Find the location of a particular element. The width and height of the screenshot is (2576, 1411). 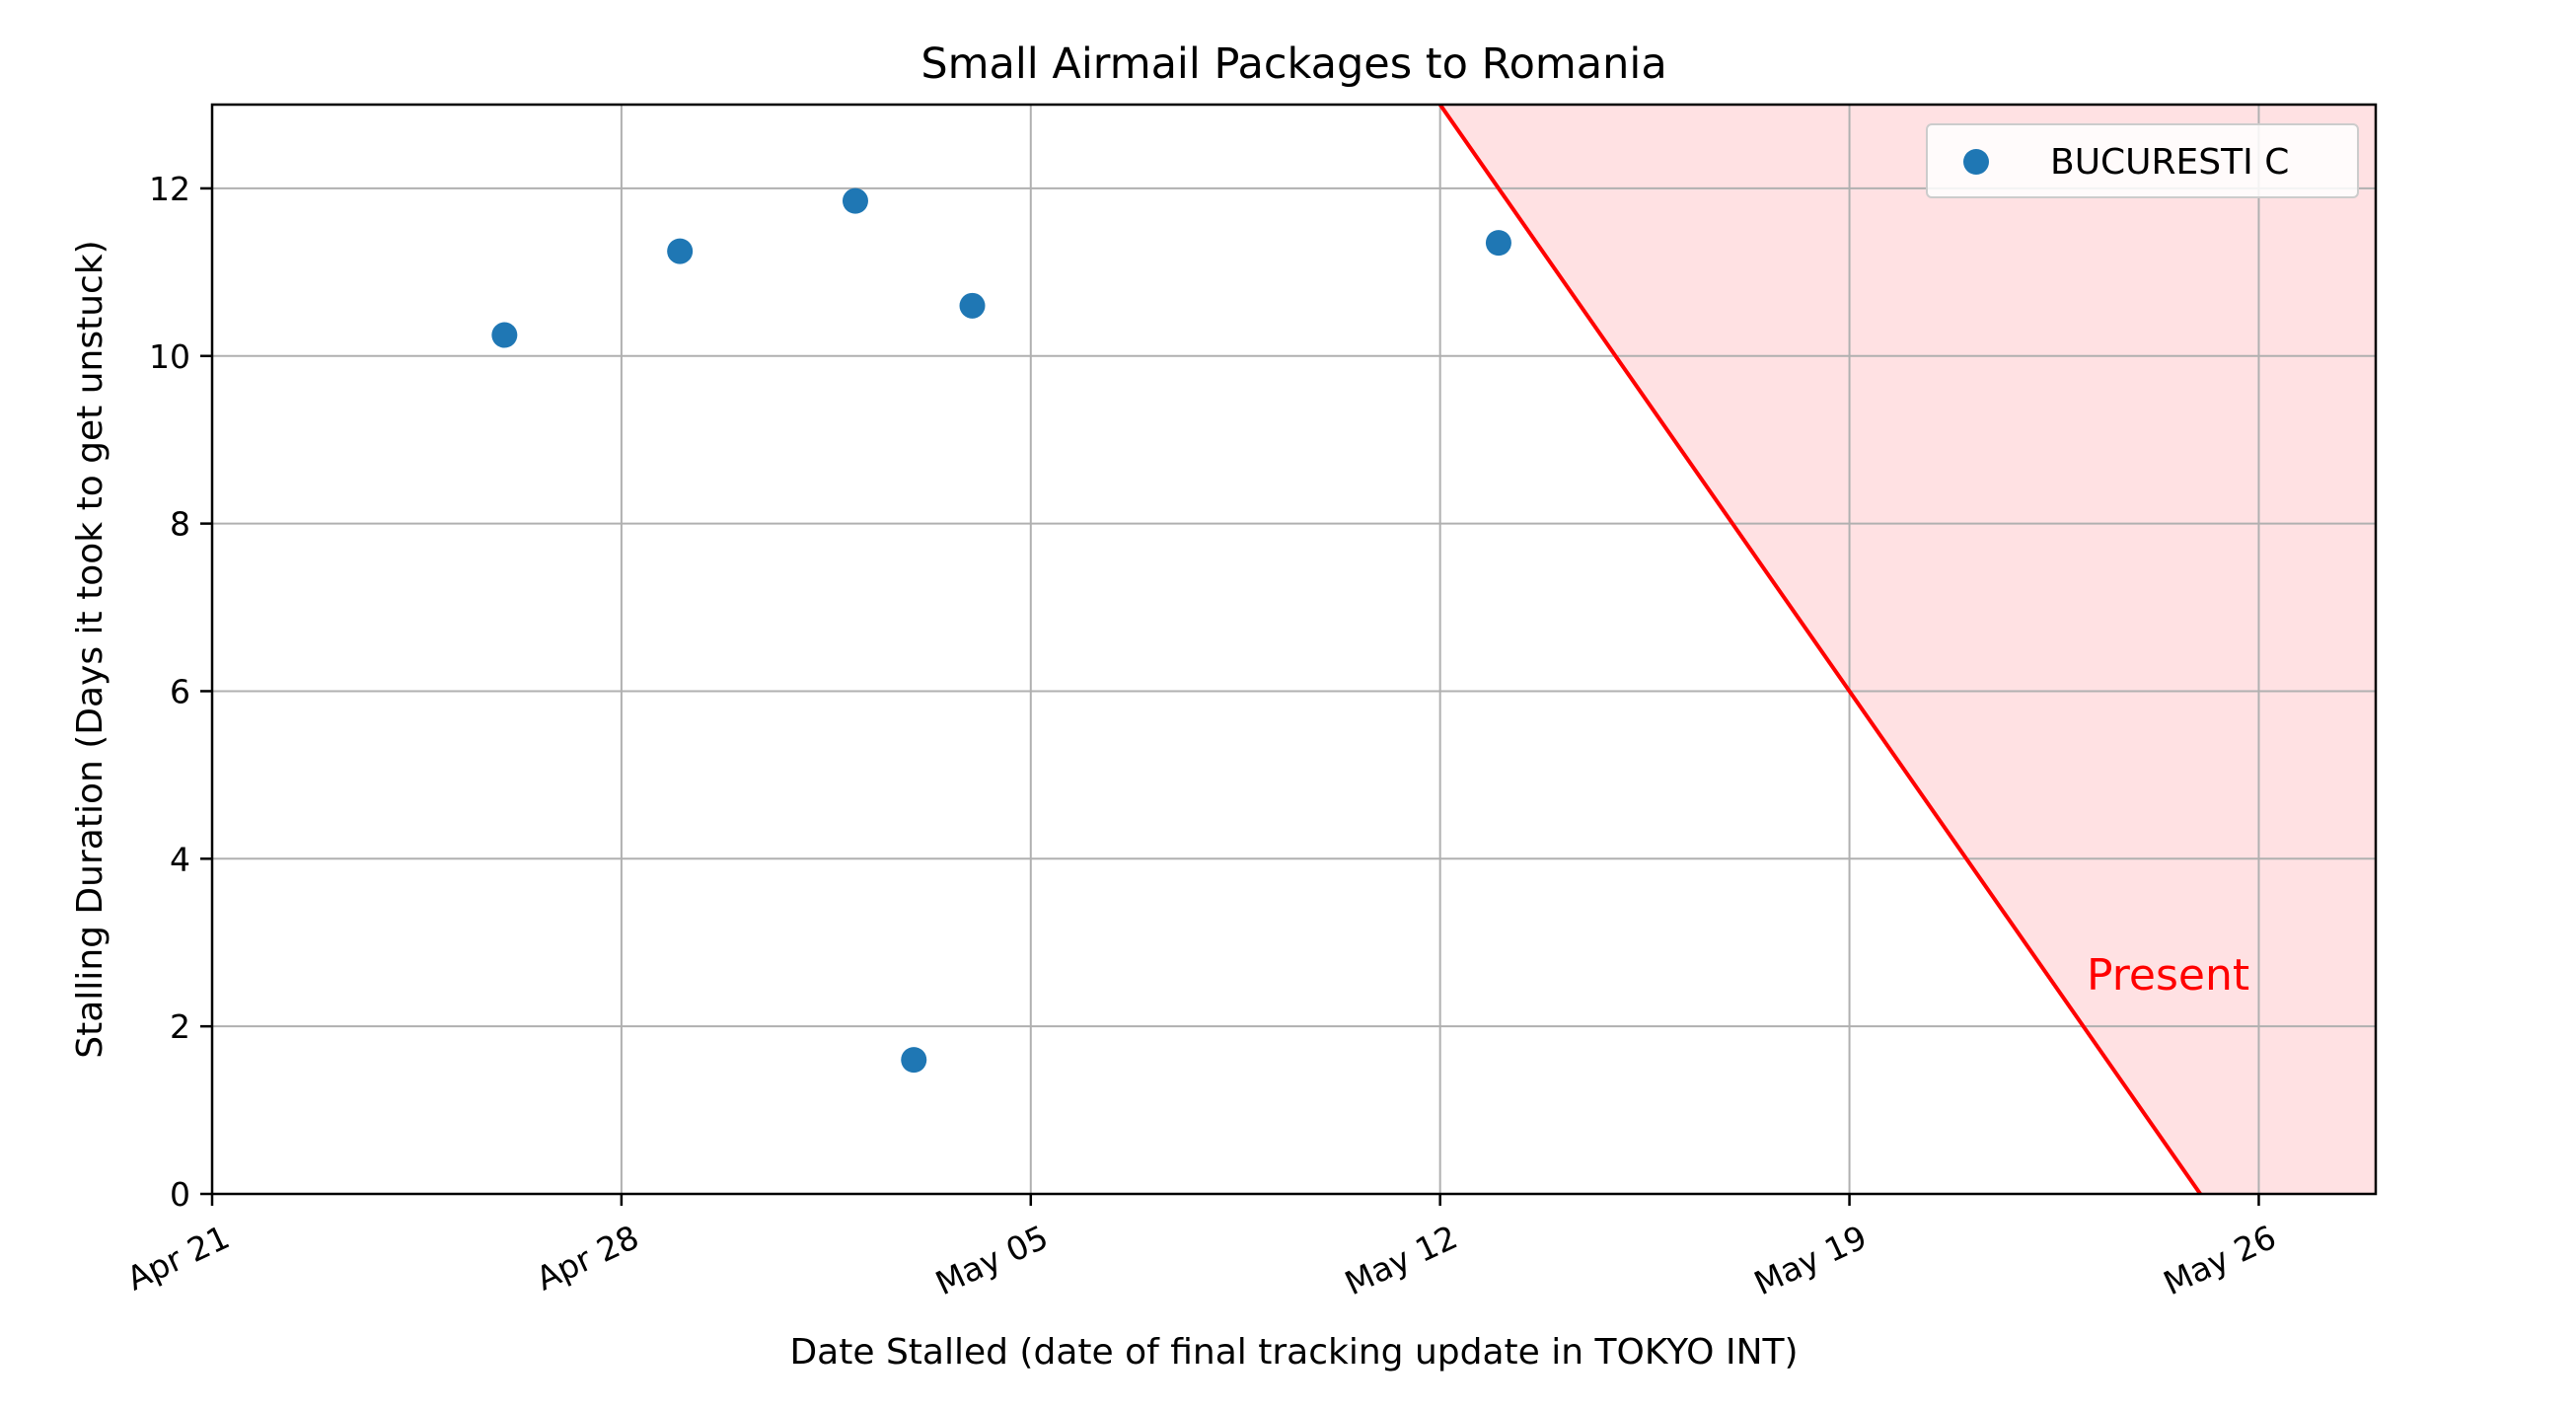

chart-title: Small Airmail Packages to Romania is located at coordinates (1293, 64).